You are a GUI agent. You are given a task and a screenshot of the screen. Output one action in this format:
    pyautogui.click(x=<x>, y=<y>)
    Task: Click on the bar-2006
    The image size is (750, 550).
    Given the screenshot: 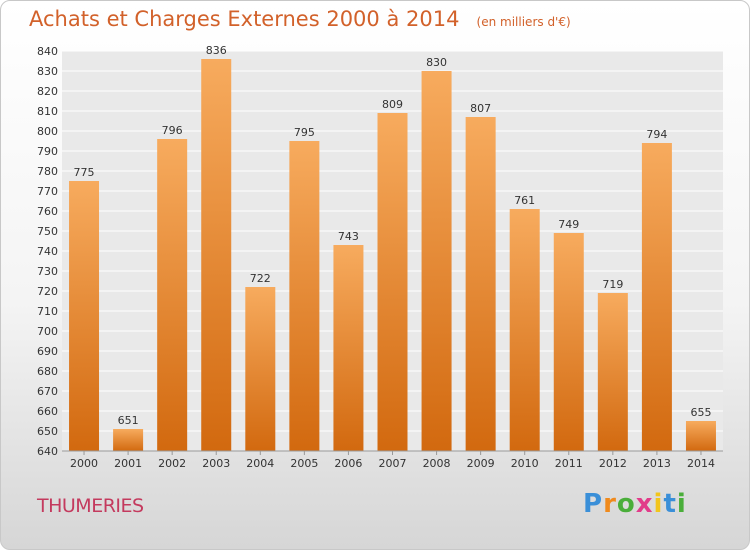 What is the action you would take?
    pyautogui.click(x=348, y=348)
    